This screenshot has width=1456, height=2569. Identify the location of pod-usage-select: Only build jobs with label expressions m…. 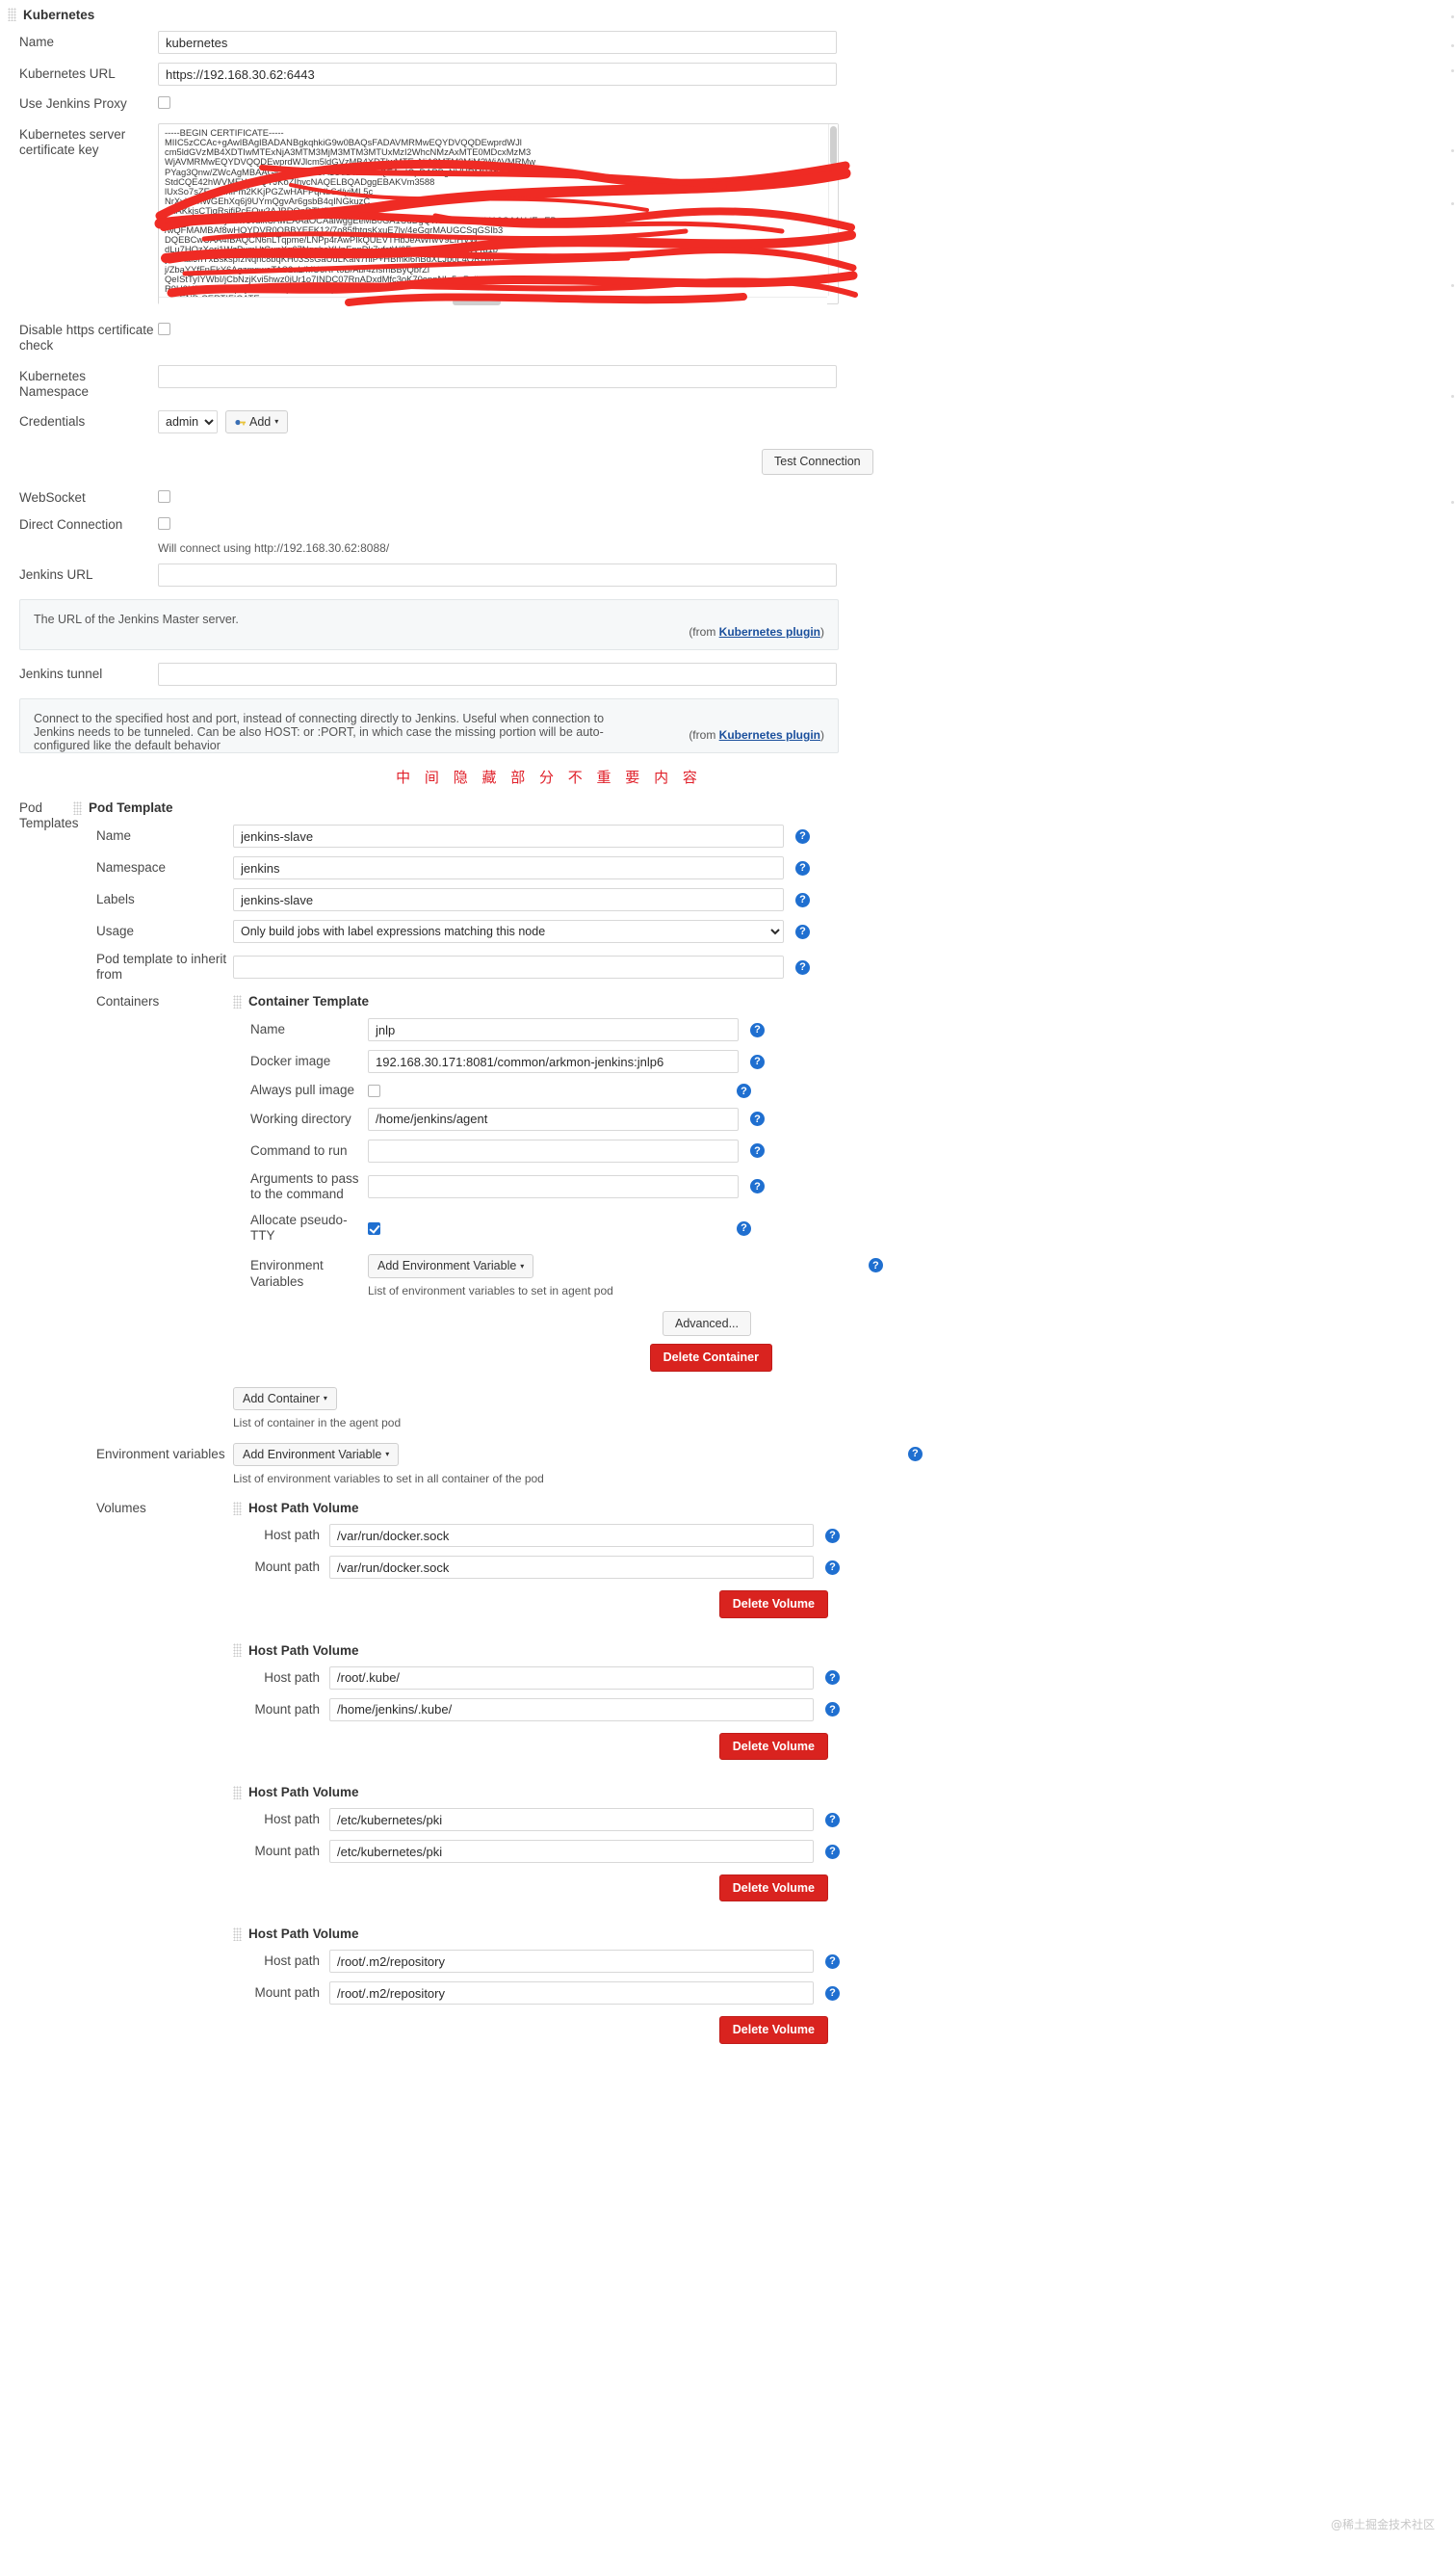
(509, 932).